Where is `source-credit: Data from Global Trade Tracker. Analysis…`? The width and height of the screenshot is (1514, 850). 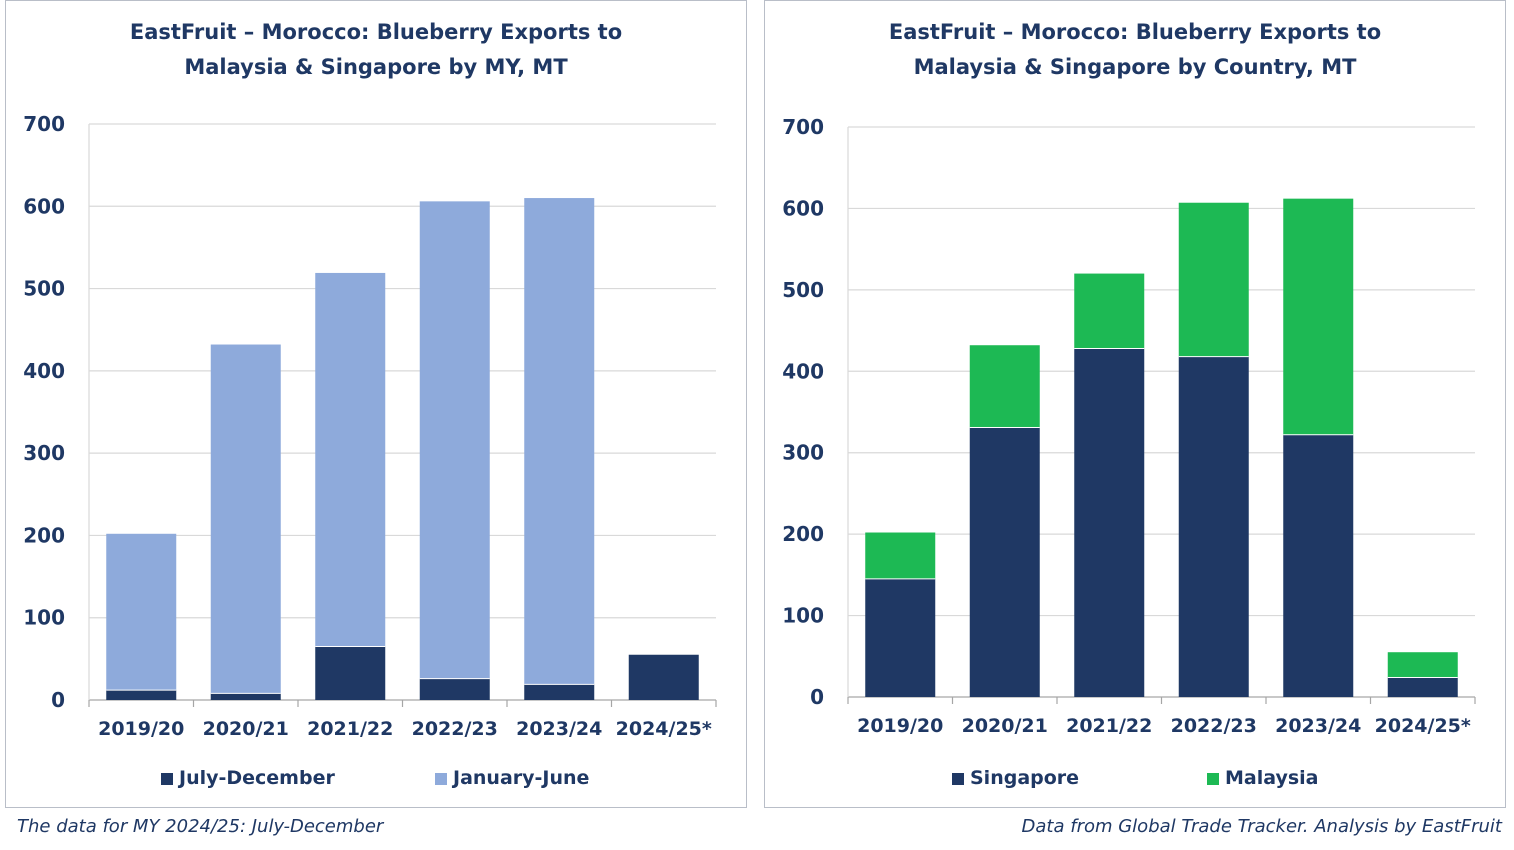 source-credit: Data from Global Trade Tracker. Analysis… is located at coordinates (1261, 826).